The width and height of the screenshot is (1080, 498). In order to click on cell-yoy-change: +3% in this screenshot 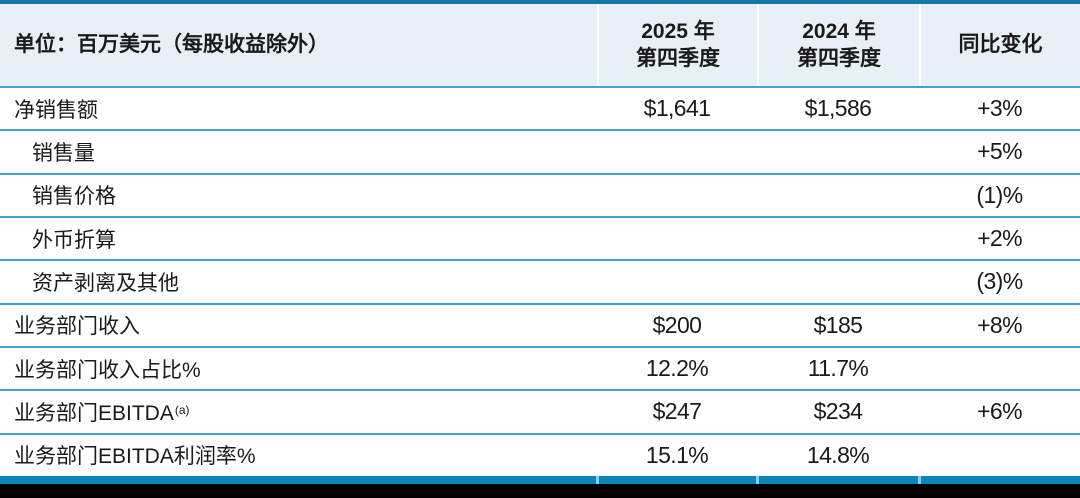, I will do `click(999, 108)`.